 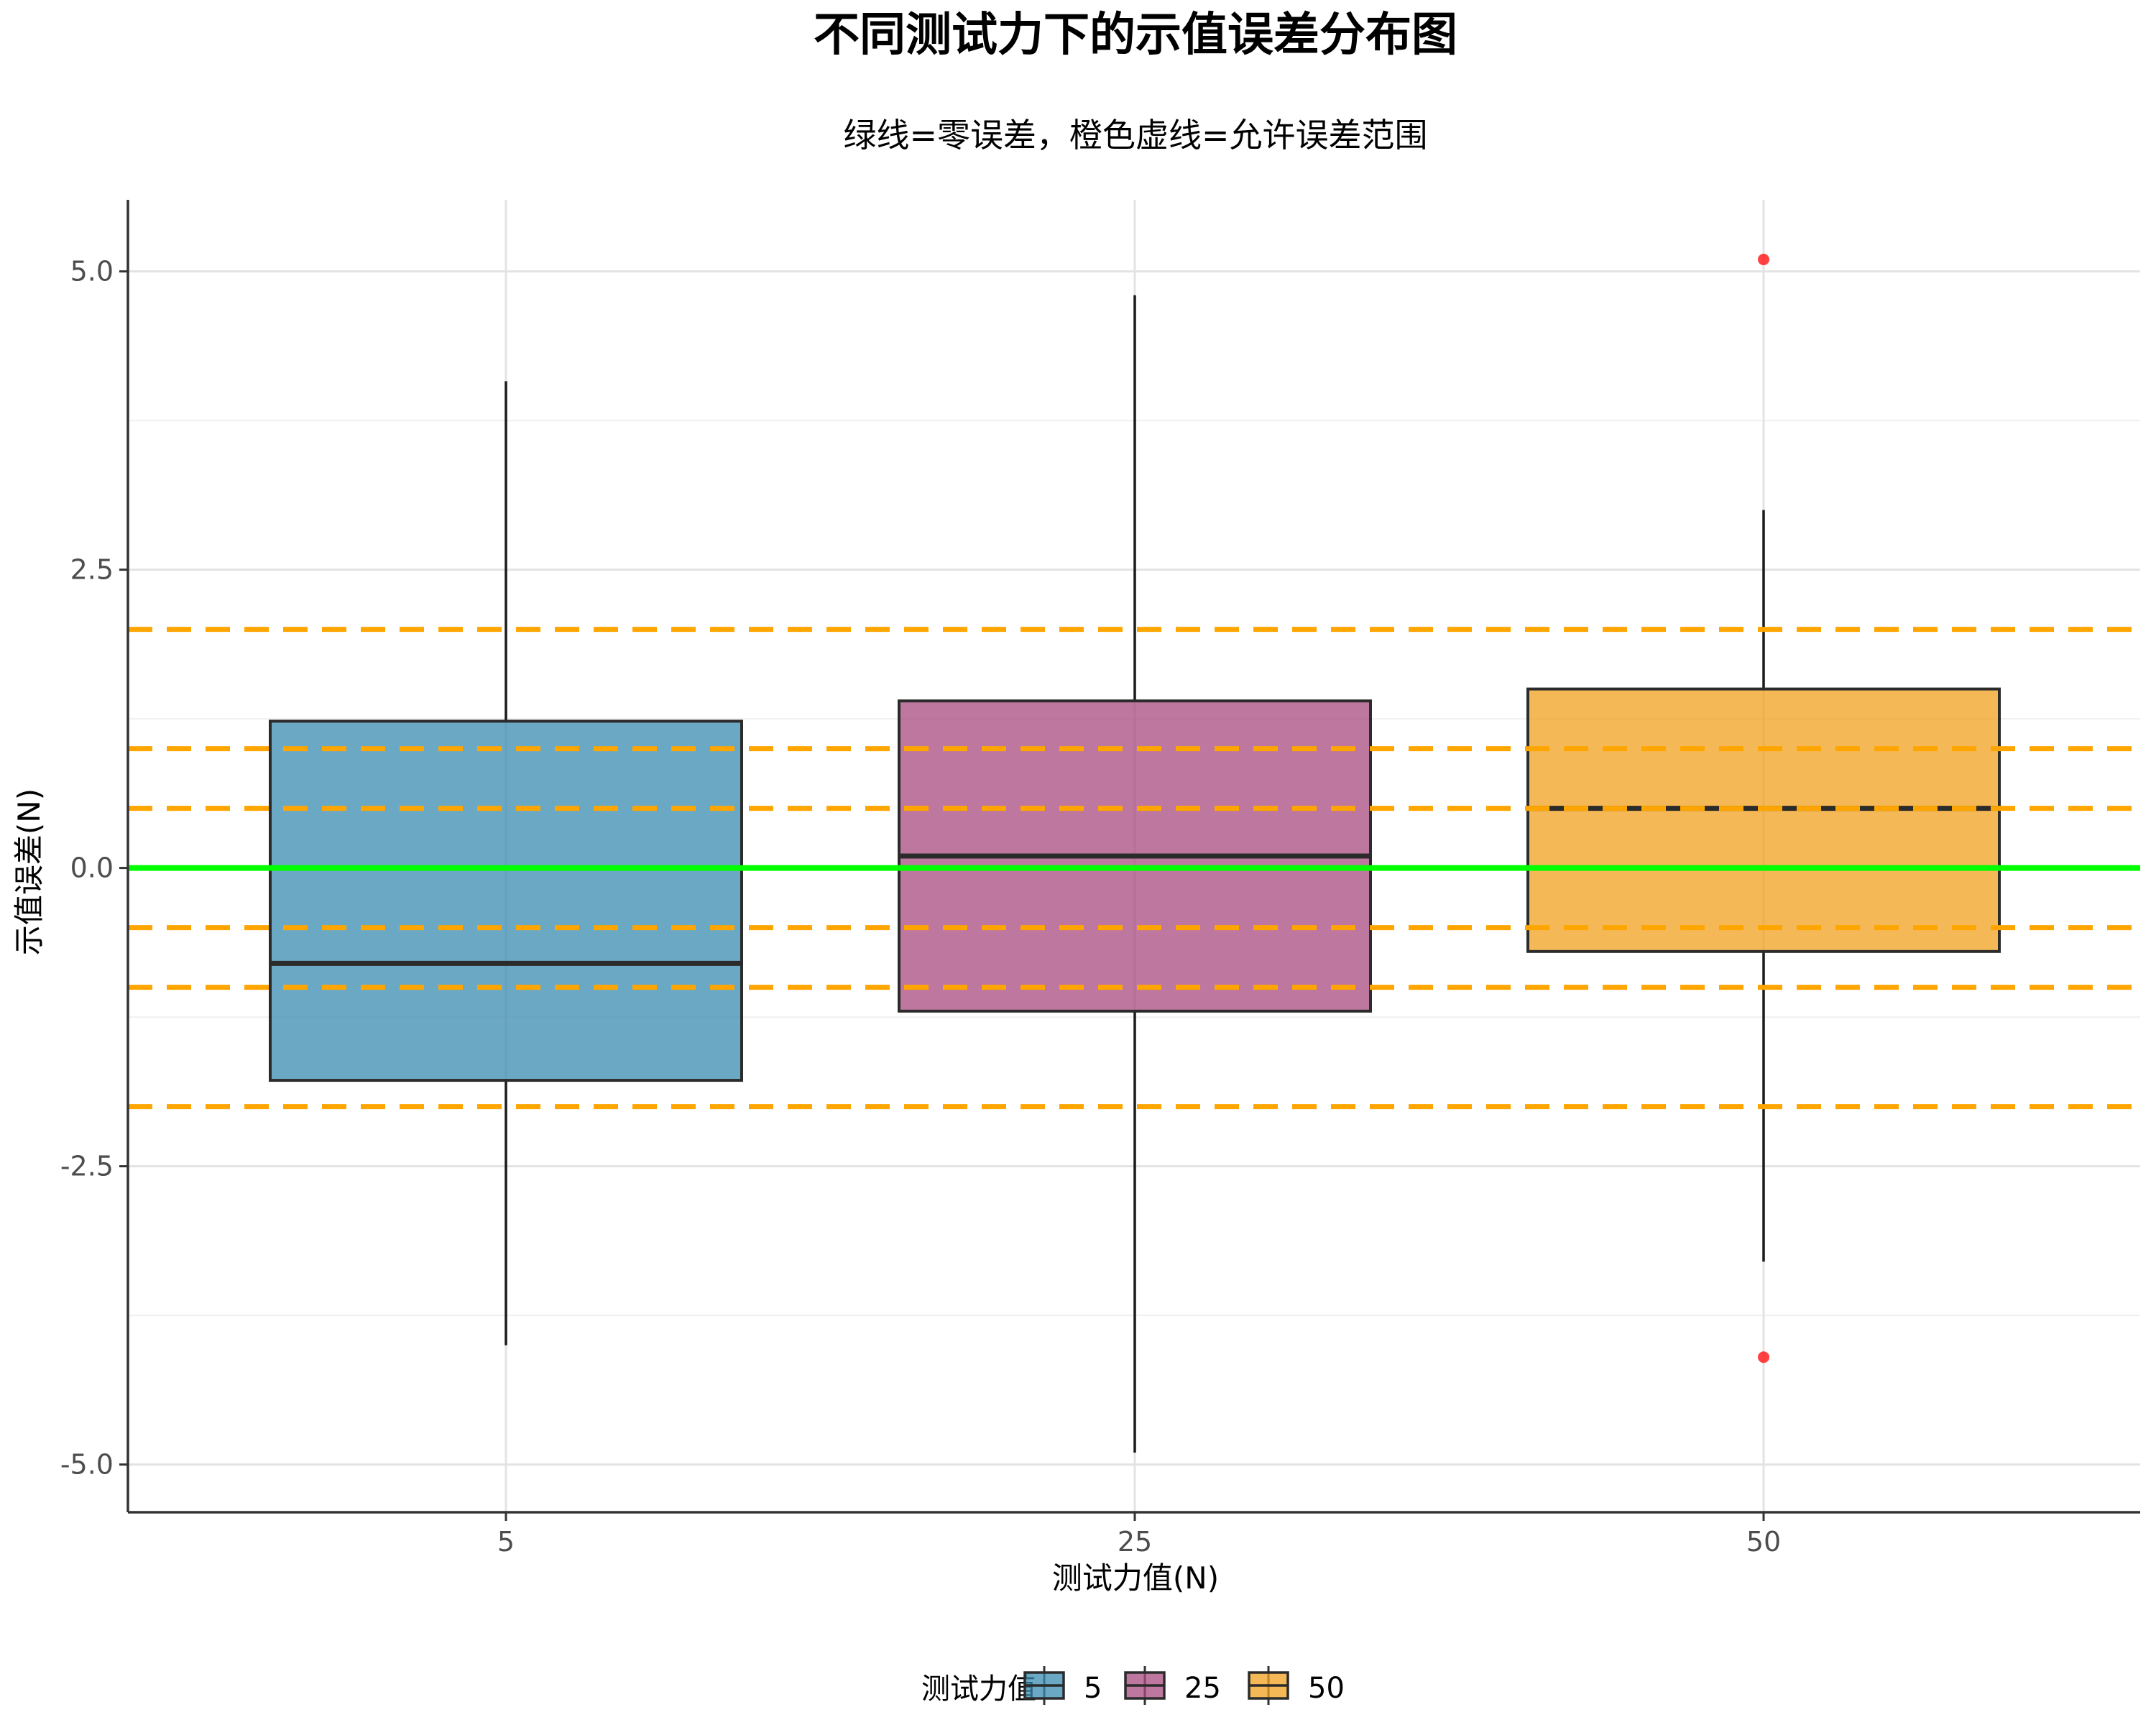 What do you see at coordinates (92, 272) in the screenshot?
I see `y-tick-label: 5.0` at bounding box center [92, 272].